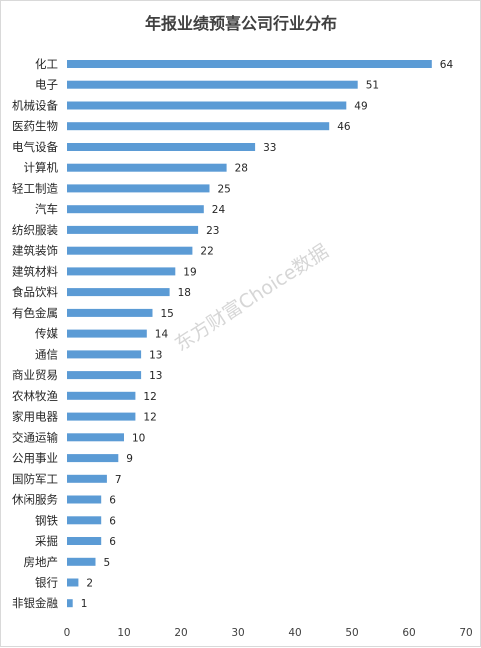 This screenshot has height=648, width=481. Describe the element at coordinates (35, 147) in the screenshot. I see `category-label-4: 电气设备` at that location.